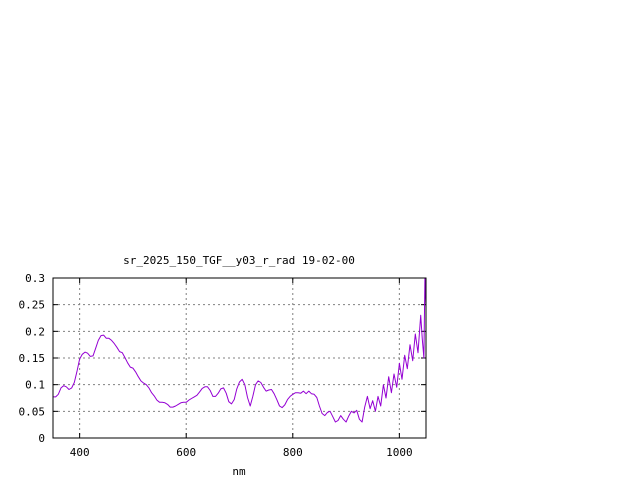  Describe the element at coordinates (35, 278) in the screenshot. I see `y-tick-label: 0.3` at that location.